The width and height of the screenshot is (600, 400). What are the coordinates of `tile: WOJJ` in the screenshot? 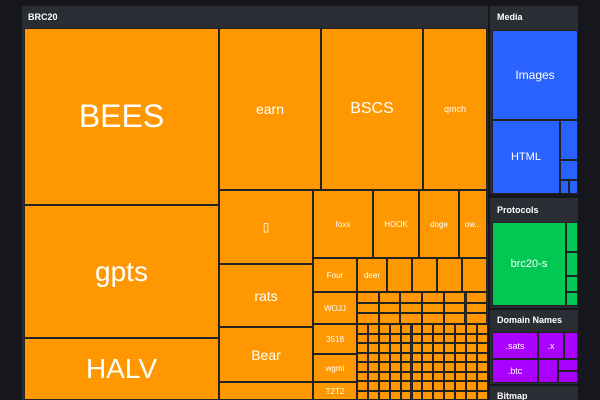 It's located at (335, 308).